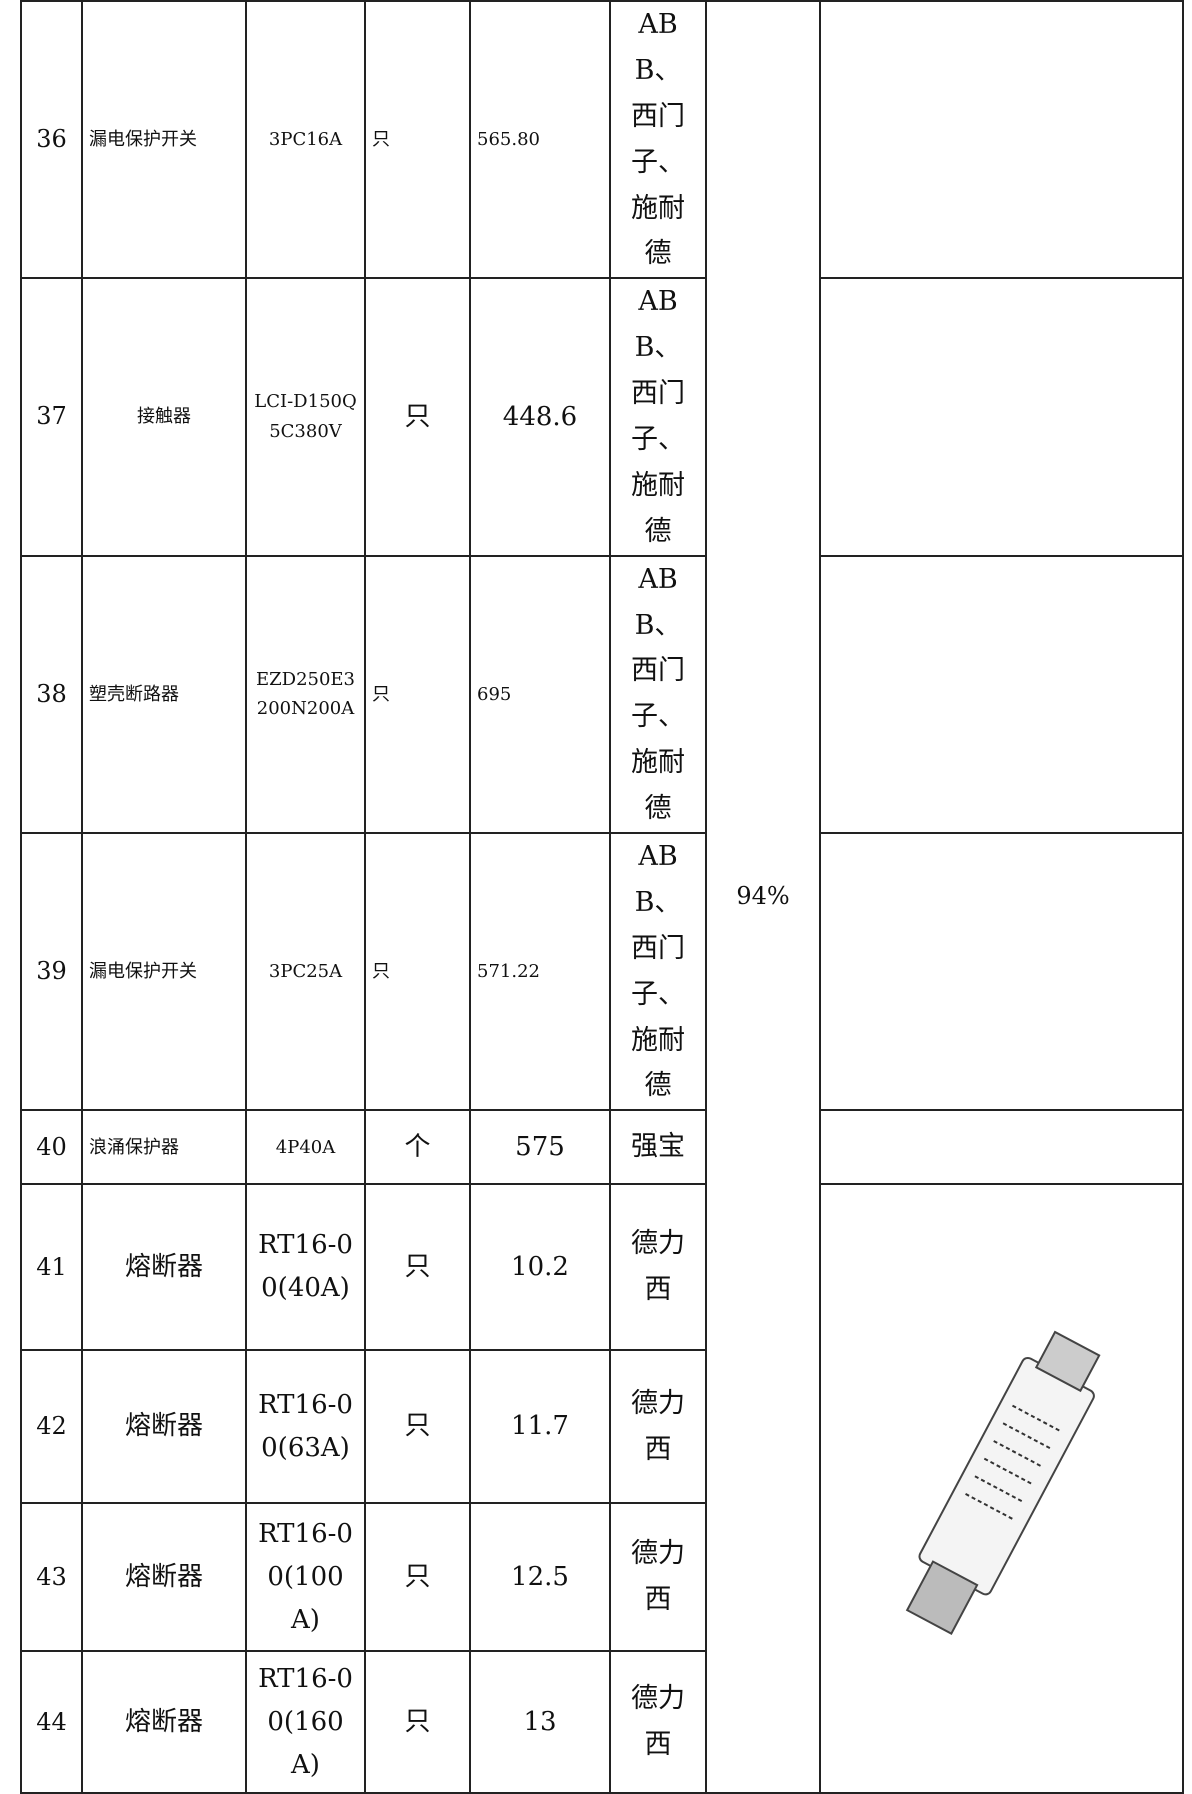 This screenshot has height=1794, width=1192. I want to click on fuse-image, so click(1003, 1482).